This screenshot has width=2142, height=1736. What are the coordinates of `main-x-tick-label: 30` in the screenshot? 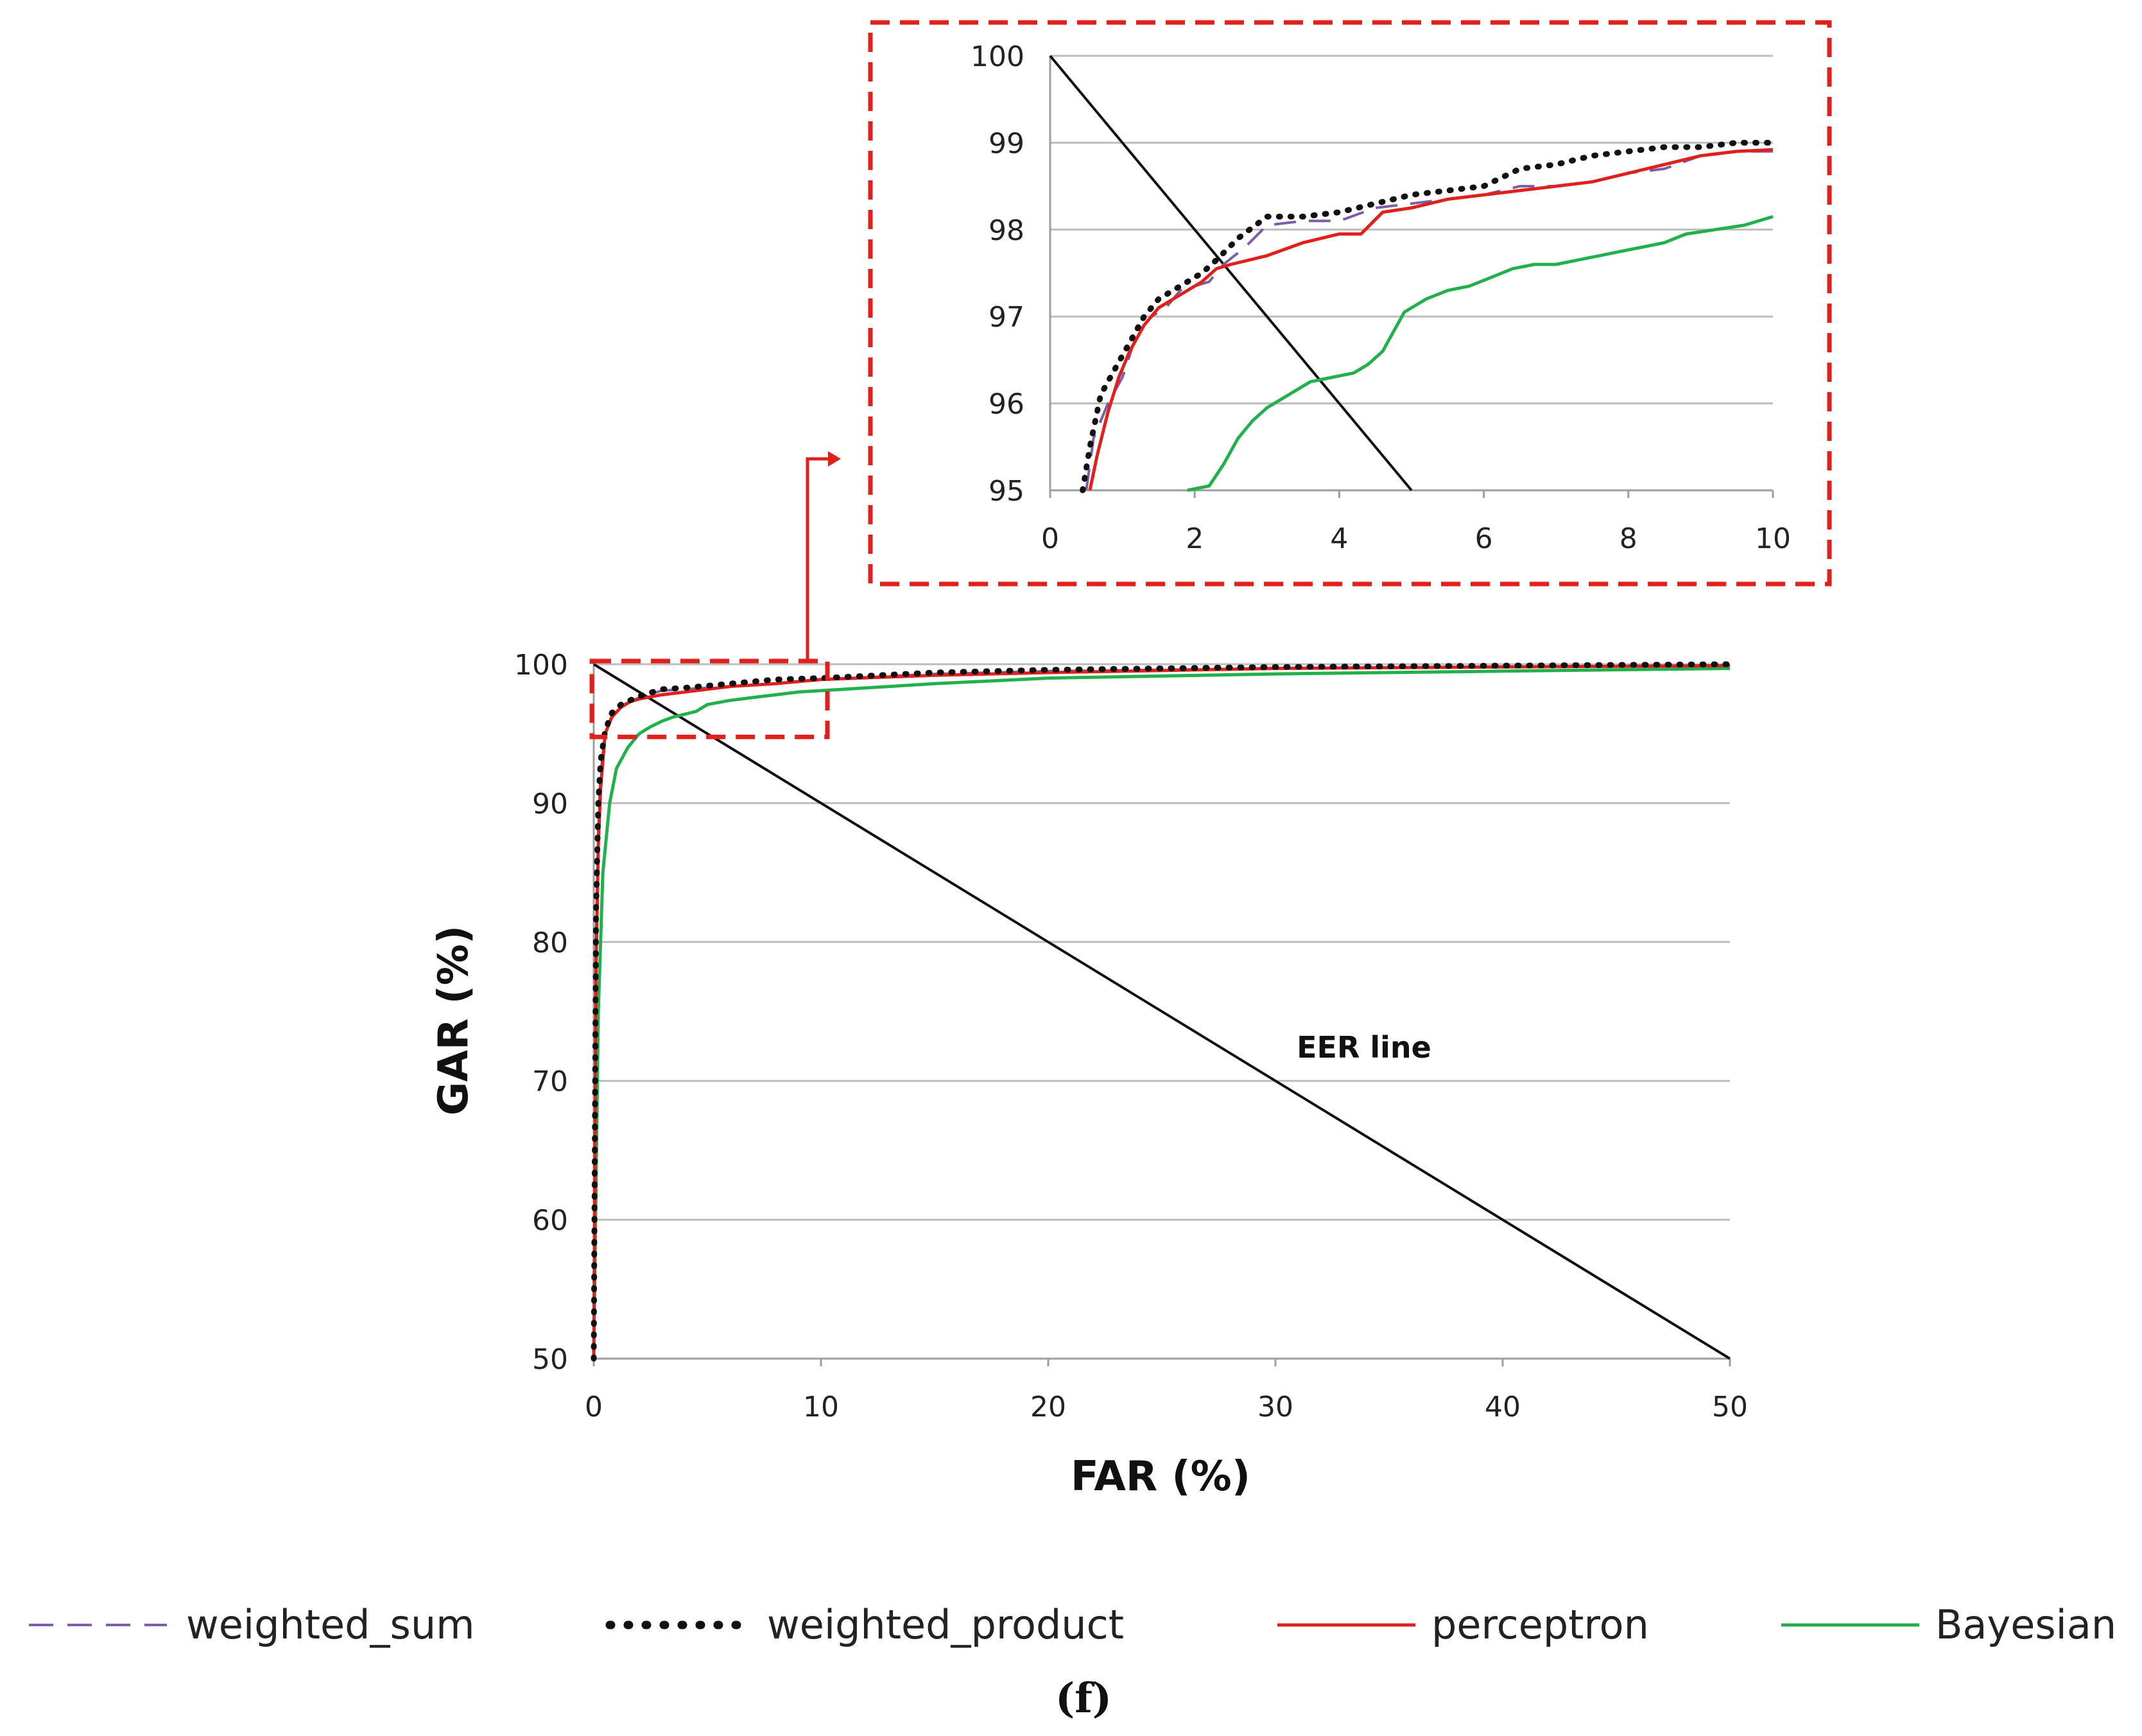 It's located at (1275, 1407).